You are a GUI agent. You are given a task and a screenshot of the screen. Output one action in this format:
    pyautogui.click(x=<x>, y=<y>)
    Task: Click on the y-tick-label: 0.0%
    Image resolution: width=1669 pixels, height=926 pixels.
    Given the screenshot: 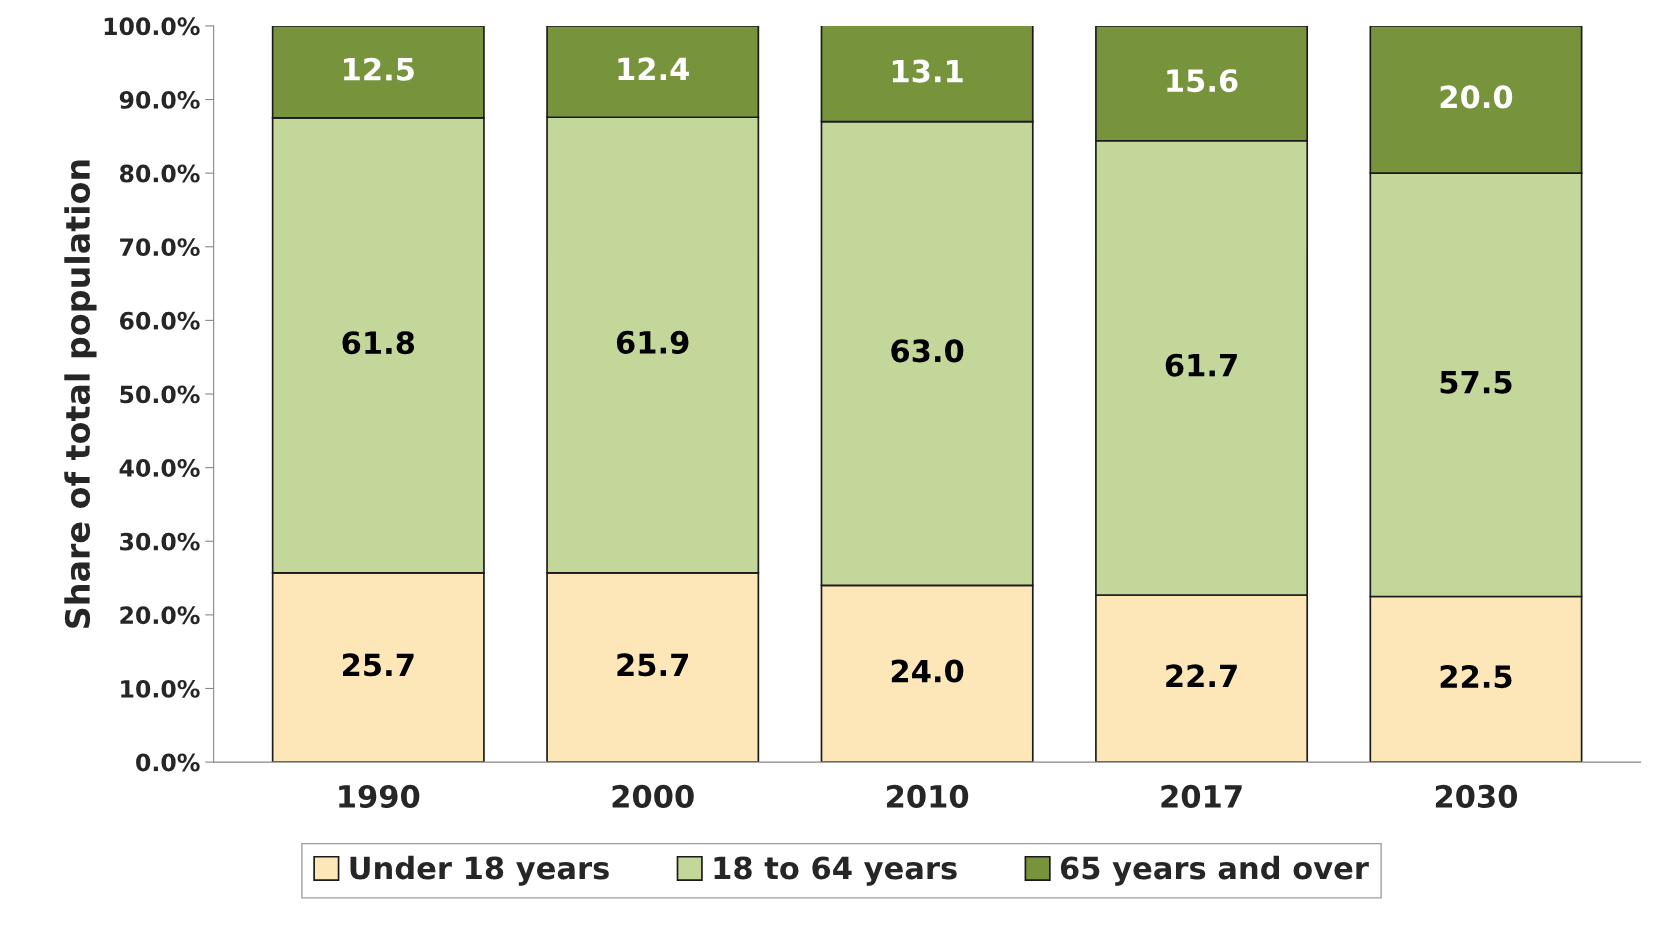 What is the action you would take?
    pyautogui.click(x=168, y=762)
    